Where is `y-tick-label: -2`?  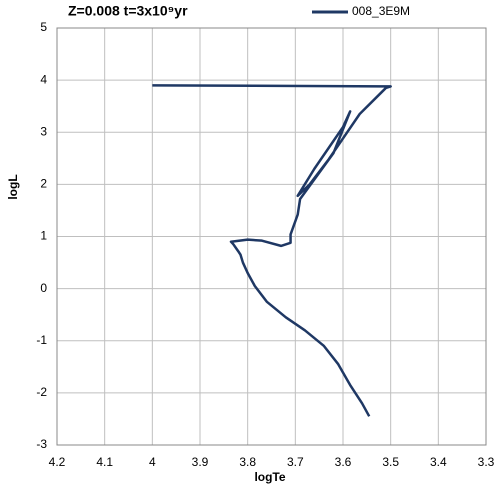 y-tick-label: -2 is located at coordinates (41, 392).